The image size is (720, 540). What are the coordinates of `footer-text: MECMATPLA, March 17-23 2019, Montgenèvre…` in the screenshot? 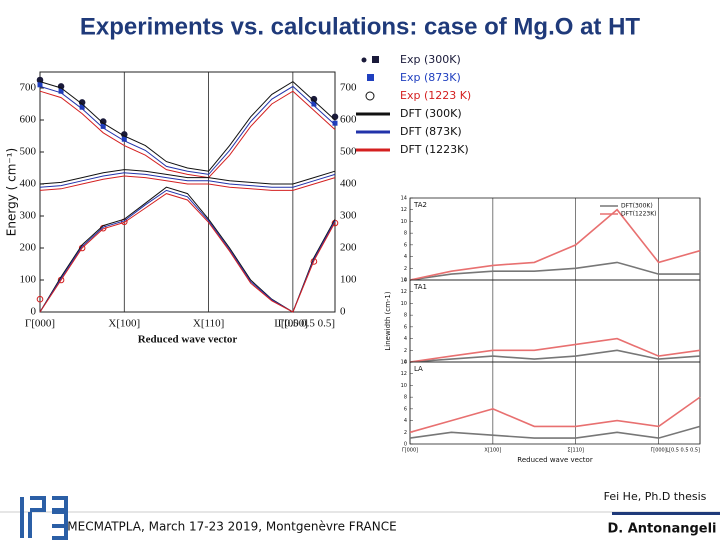 It's located at (231, 527).